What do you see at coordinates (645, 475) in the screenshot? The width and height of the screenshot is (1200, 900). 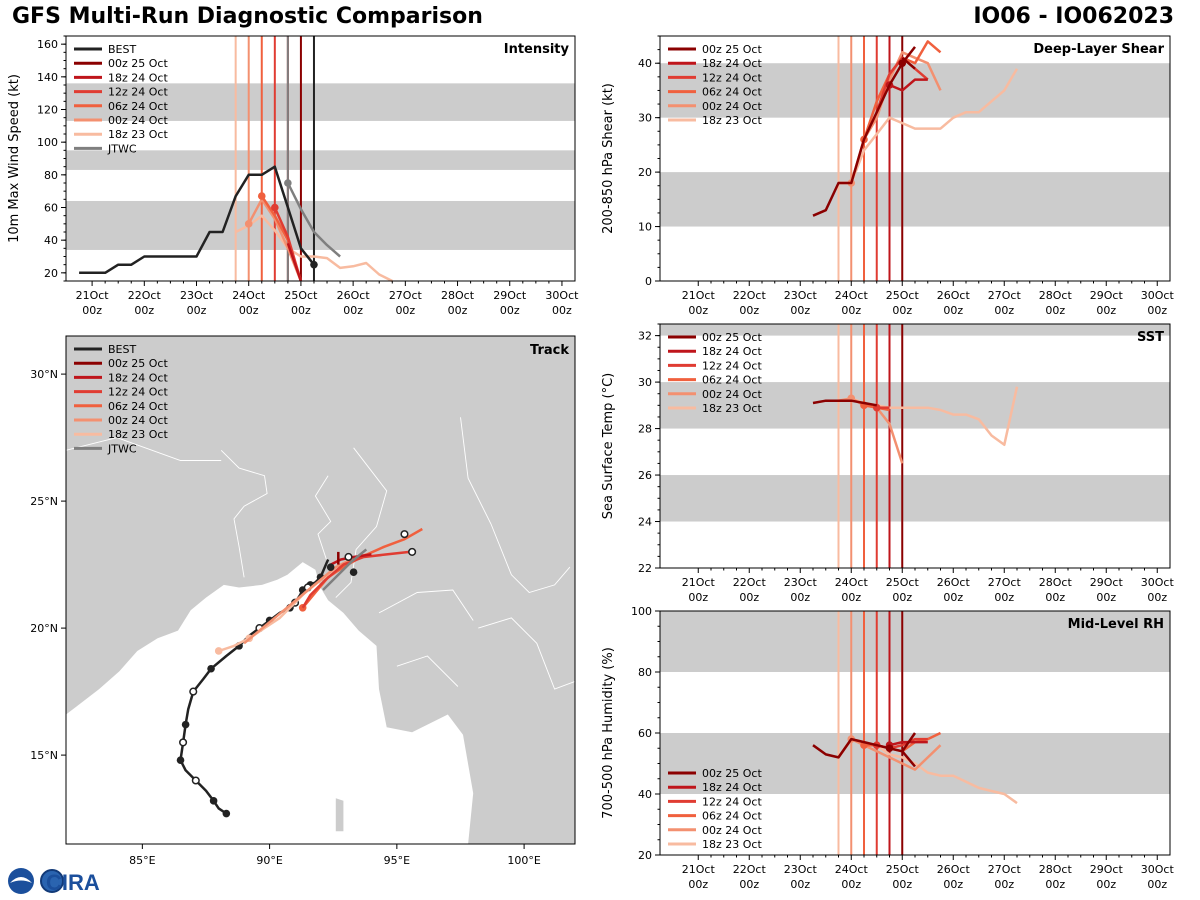 I see `sst-ytick-label: 26` at bounding box center [645, 475].